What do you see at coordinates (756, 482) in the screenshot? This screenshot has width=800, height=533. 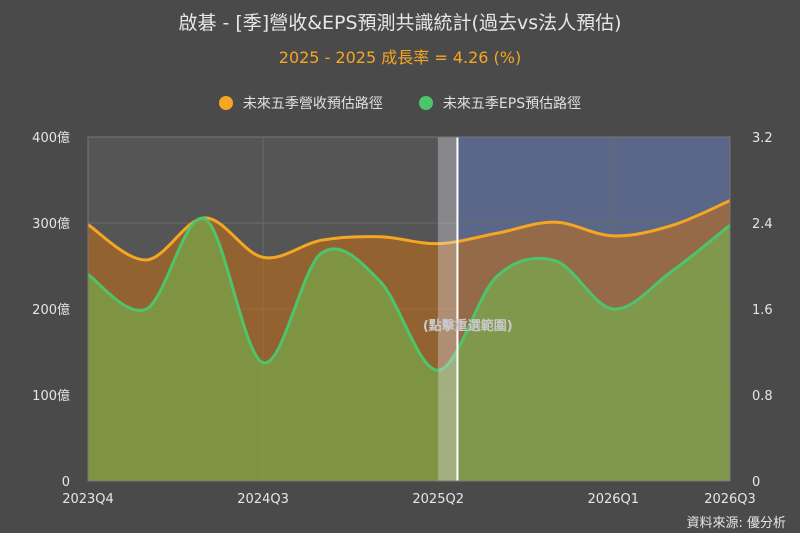 I see `right-axis-tick: 0` at bounding box center [756, 482].